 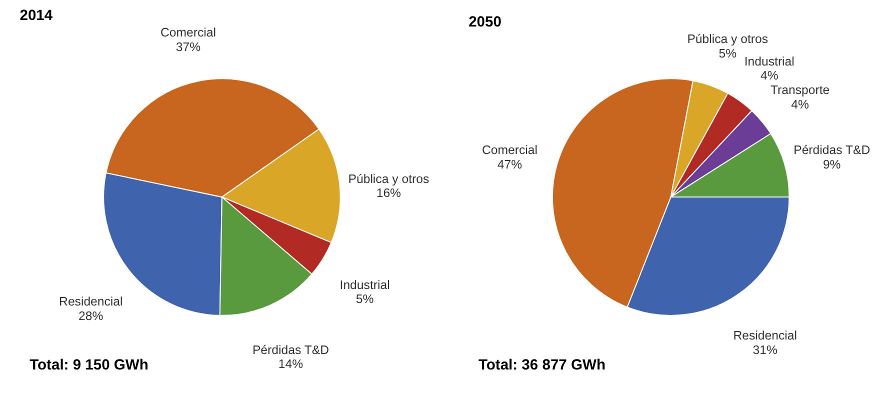 What do you see at coordinates (542, 366) in the screenshot?
I see `text: Total: 36 877 GWh` at bounding box center [542, 366].